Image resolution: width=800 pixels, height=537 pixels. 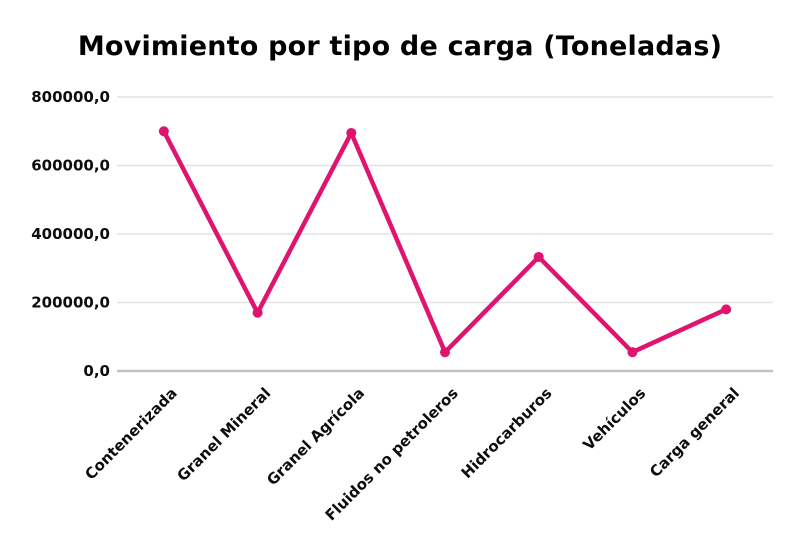 What do you see at coordinates (614, 419) in the screenshot?
I see `x-category-label: Vehículos` at bounding box center [614, 419].